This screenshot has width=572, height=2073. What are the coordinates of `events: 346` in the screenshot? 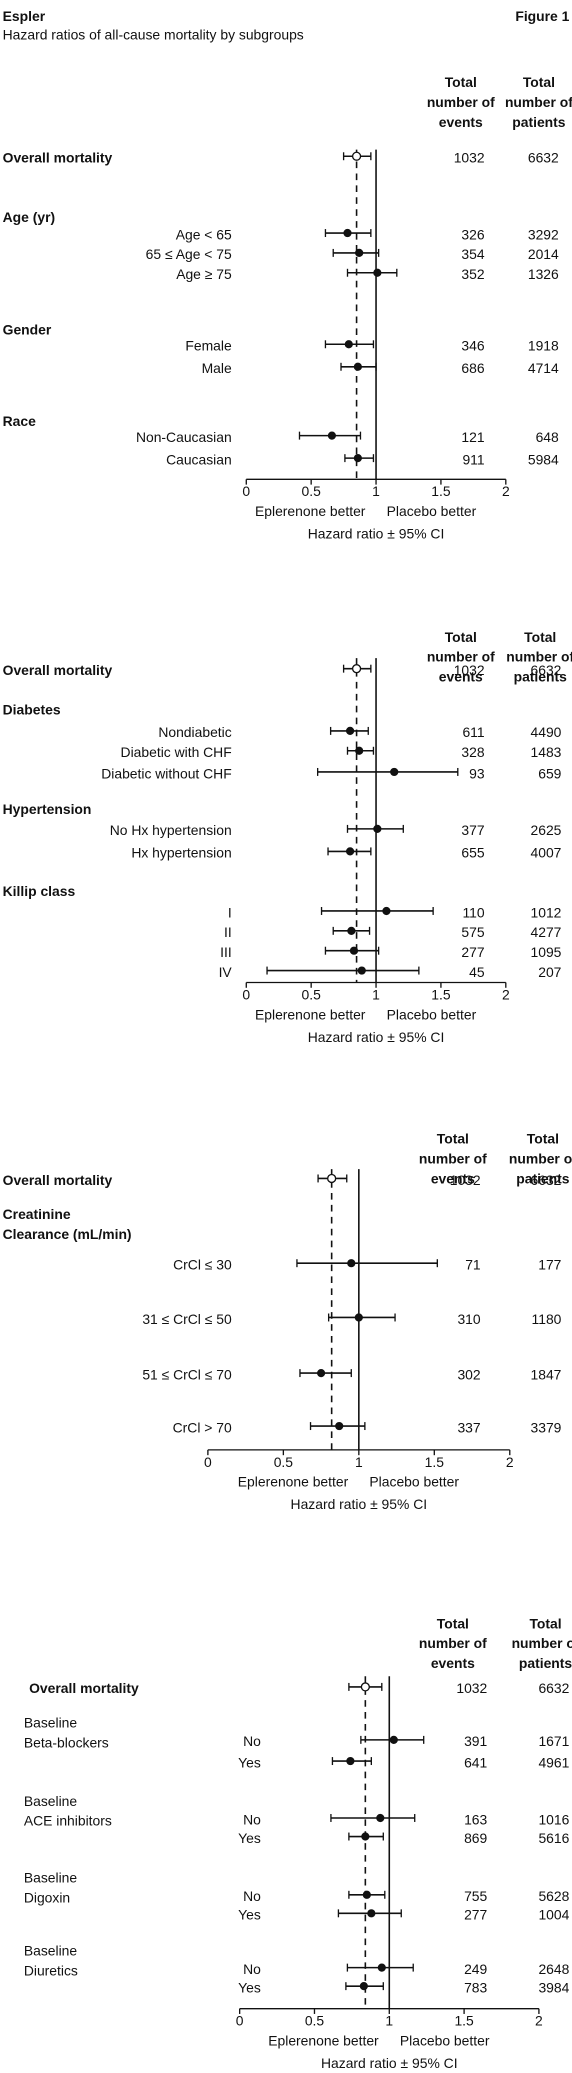 It's located at (472, 346).